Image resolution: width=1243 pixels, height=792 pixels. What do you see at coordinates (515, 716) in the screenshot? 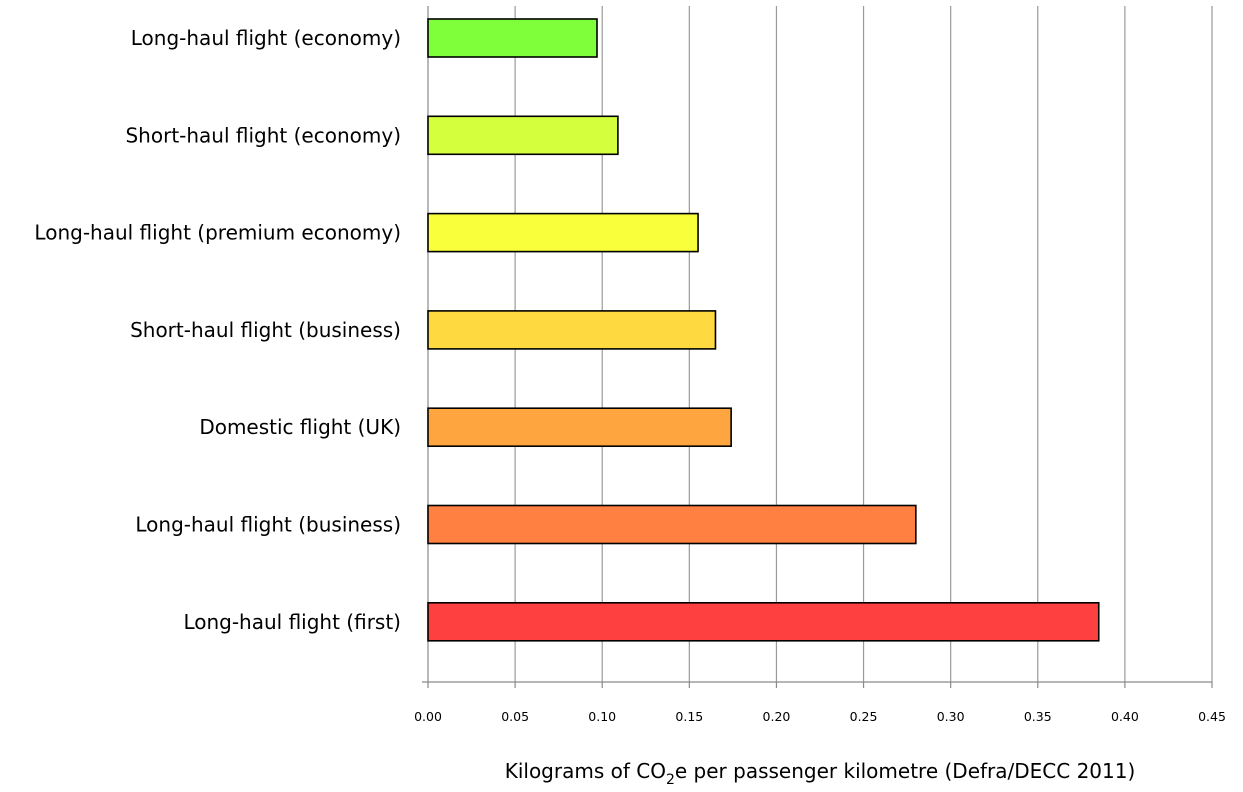
I see `x-tick-label: 0.05` at bounding box center [515, 716].